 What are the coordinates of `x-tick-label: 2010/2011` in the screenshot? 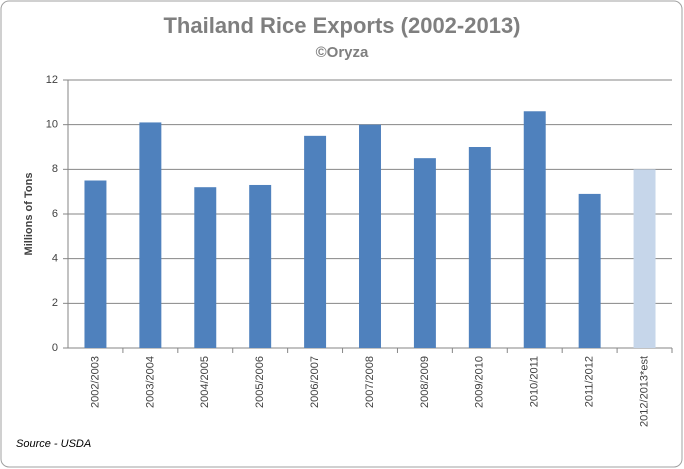 It's located at (535, 381).